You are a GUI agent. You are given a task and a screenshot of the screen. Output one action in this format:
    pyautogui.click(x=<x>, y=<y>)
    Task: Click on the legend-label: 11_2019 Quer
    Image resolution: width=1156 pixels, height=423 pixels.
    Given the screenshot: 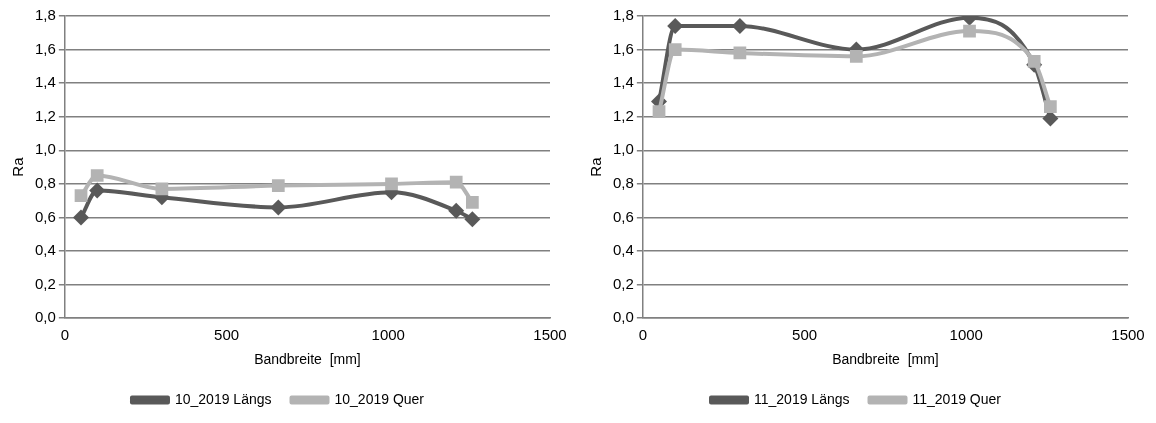 What is the action you would take?
    pyautogui.click(x=957, y=398)
    